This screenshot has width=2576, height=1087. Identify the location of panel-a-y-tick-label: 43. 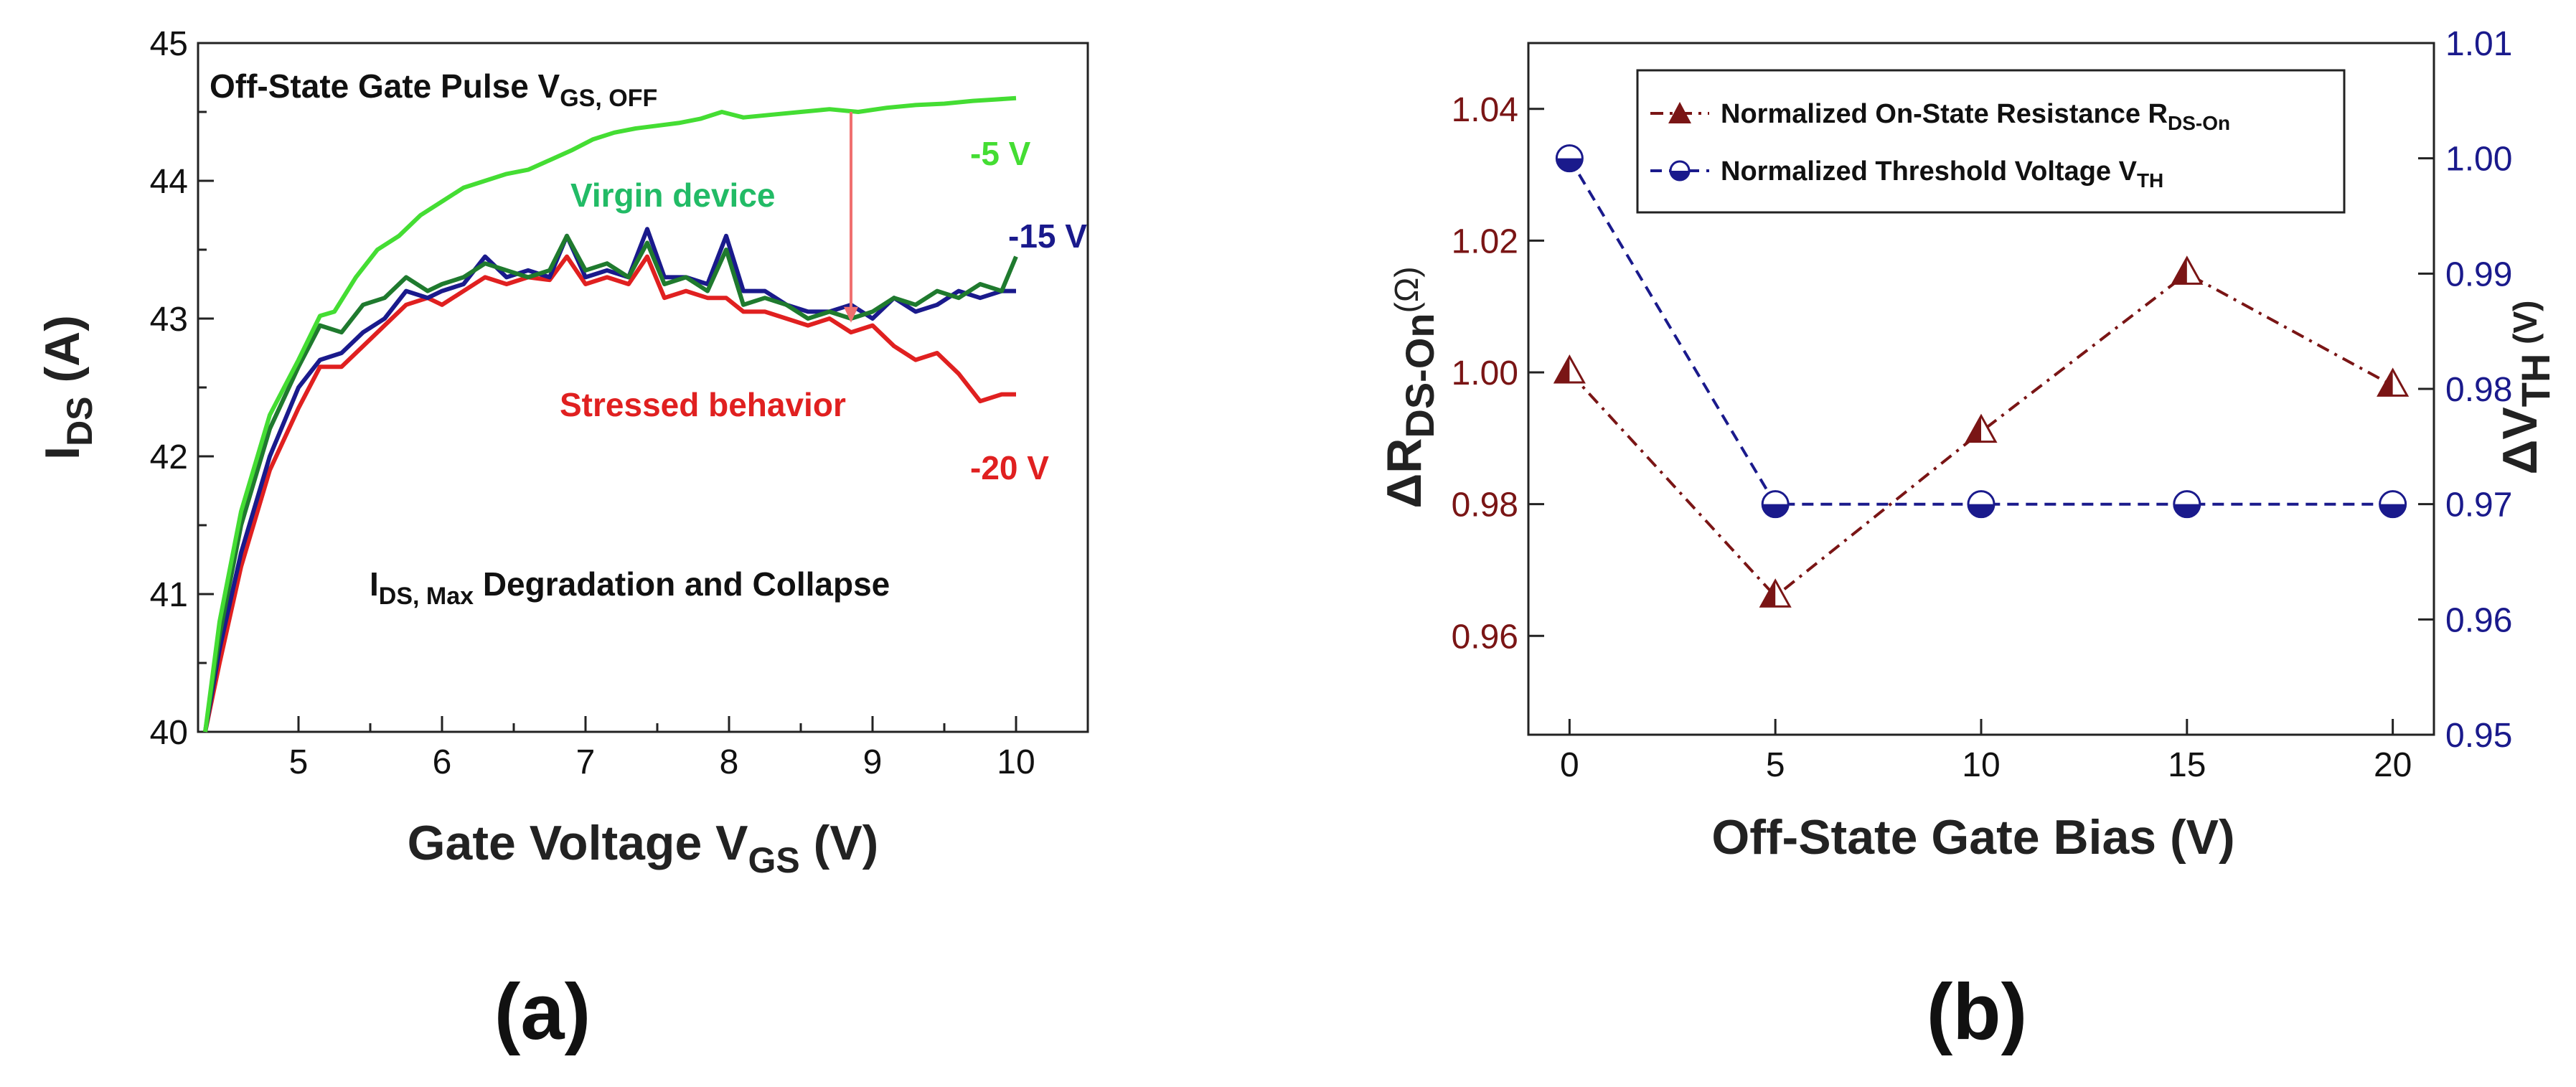
(169, 320).